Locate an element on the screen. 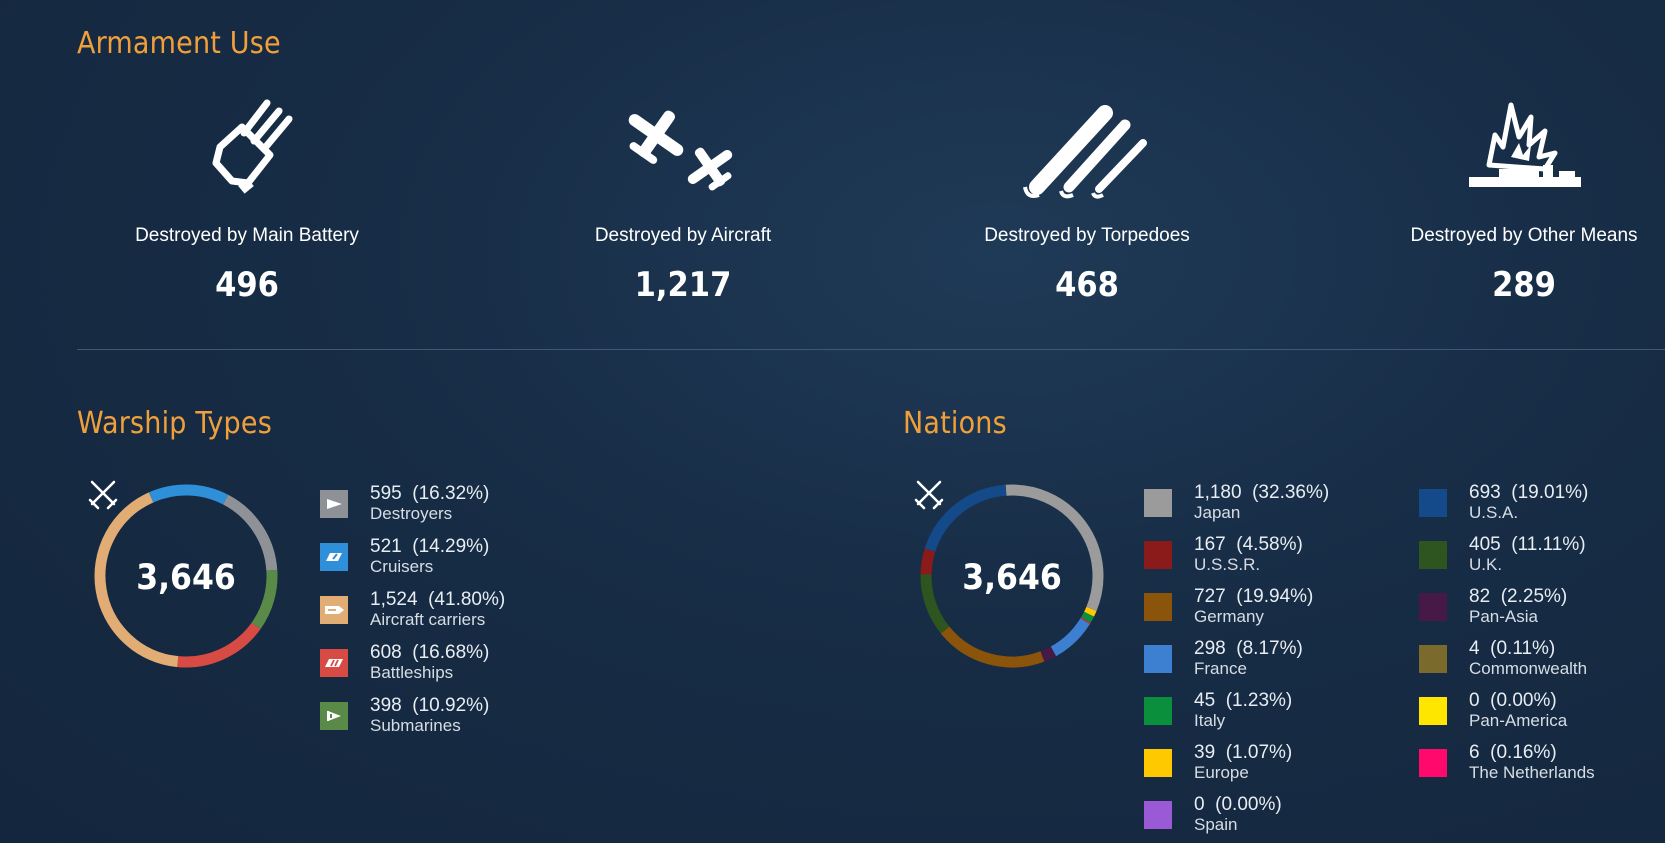  legend-item-nation: 4 (0.11%) Commonwealth is located at coordinates (1542, 661).